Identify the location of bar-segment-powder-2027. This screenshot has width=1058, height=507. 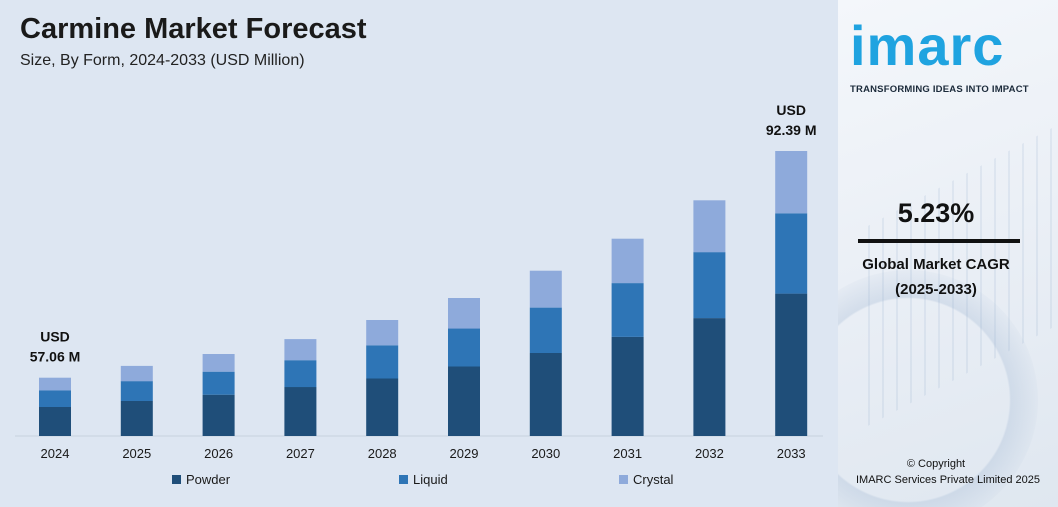
(300, 411).